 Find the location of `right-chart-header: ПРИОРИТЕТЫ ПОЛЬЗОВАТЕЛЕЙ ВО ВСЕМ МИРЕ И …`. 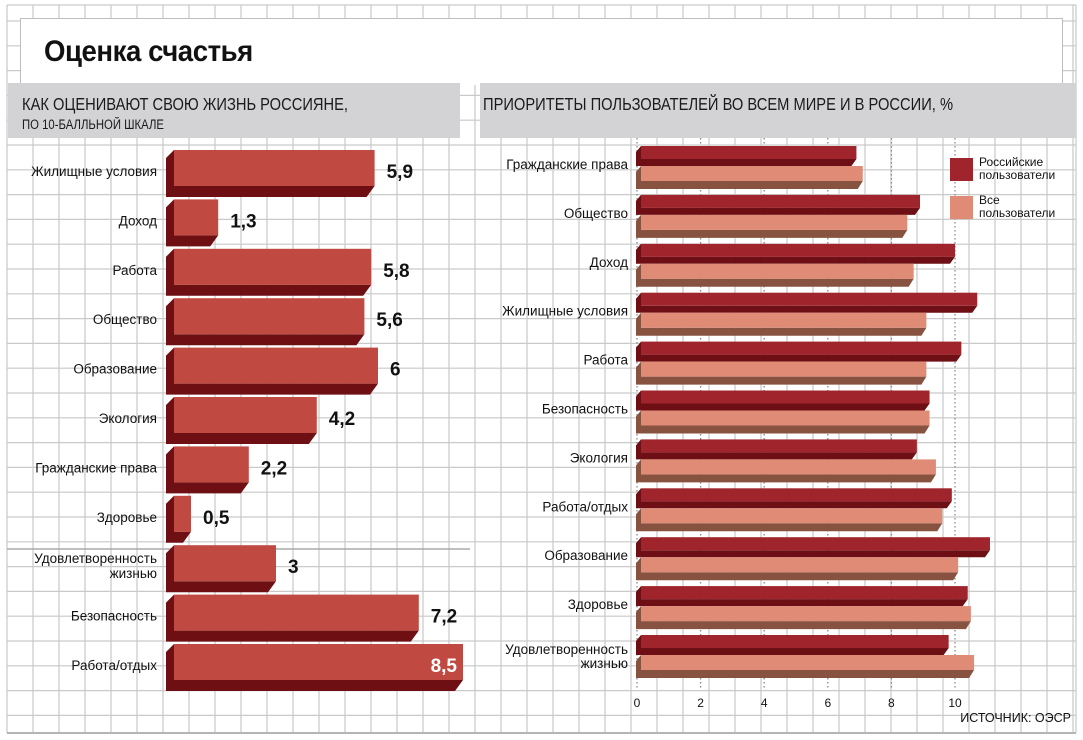

right-chart-header: ПРИОРИТЕТЫ ПОЛЬЗОВАТЕЛЕЙ ВО ВСЕМ МИРЕ И … is located at coordinates (778, 110).